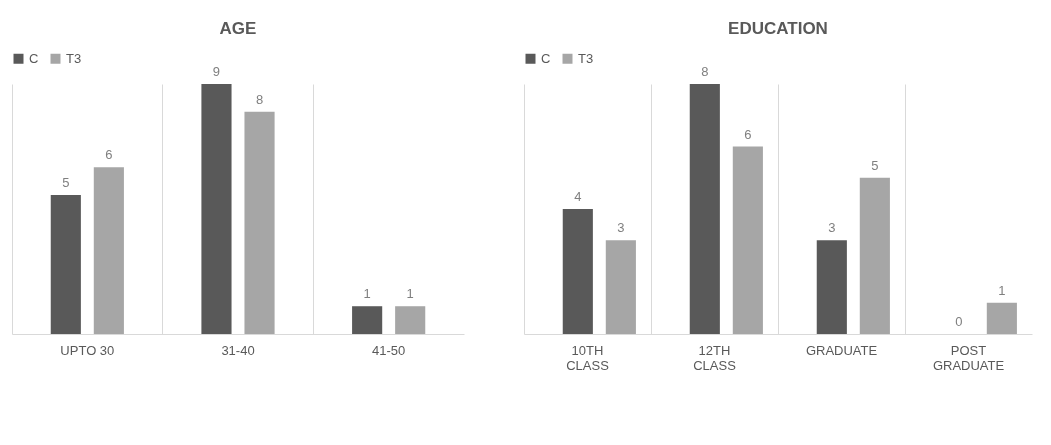  I want to click on x-tick-label: 41-50, so click(389, 350).